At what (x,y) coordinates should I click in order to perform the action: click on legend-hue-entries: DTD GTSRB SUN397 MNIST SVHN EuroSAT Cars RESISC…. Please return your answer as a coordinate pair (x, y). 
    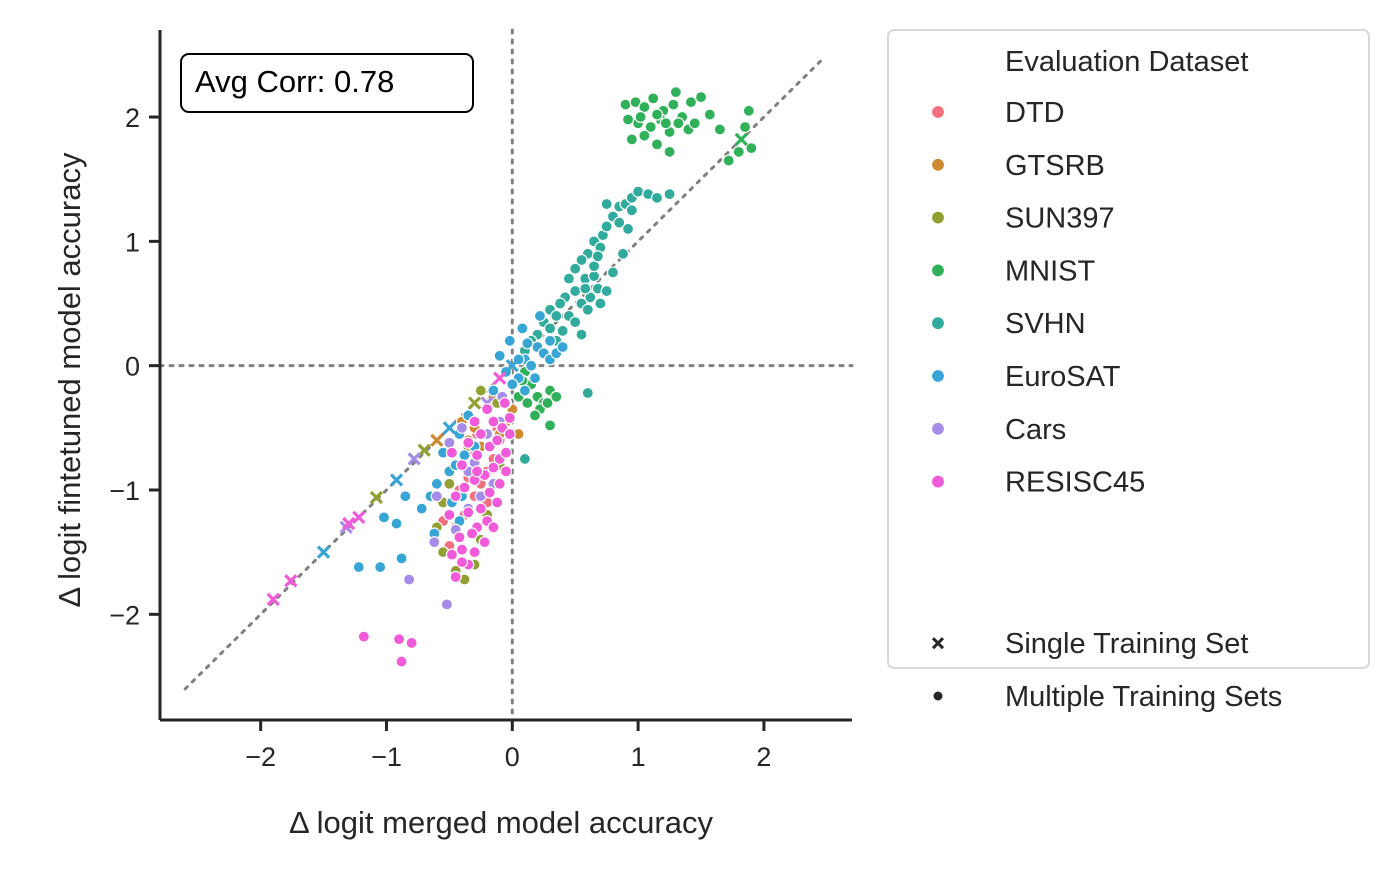
    Looking at the image, I should click on (1037, 298).